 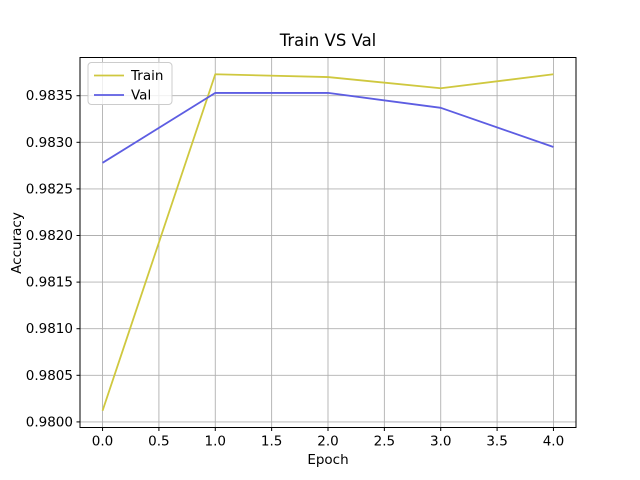 What do you see at coordinates (17, 243) in the screenshot?
I see `y-axis-label: Accuracy` at bounding box center [17, 243].